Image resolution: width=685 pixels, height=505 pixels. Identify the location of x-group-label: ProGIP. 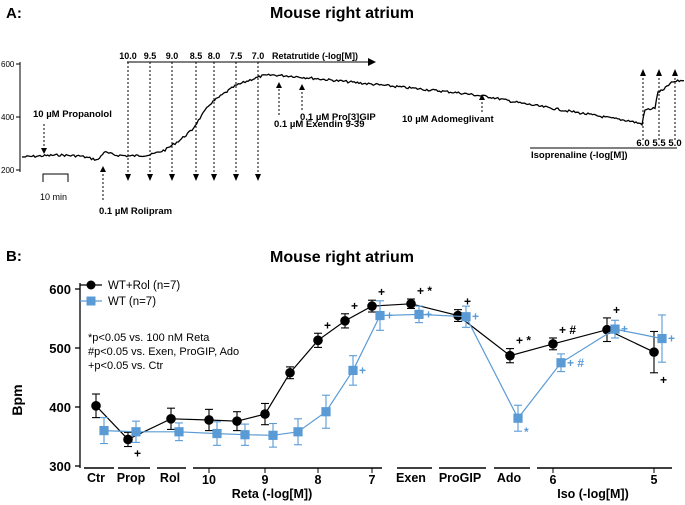
(460, 478).